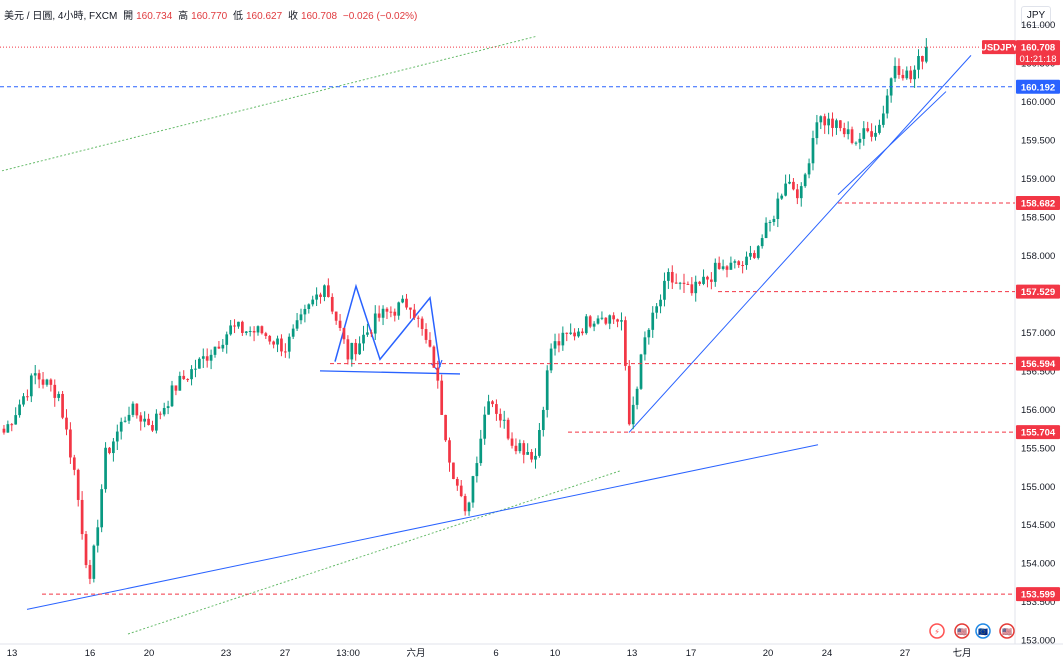 The height and width of the screenshot is (662, 1063). What do you see at coordinates (1038, 410) in the screenshot?
I see `y-tick-label: 156.000` at bounding box center [1038, 410].